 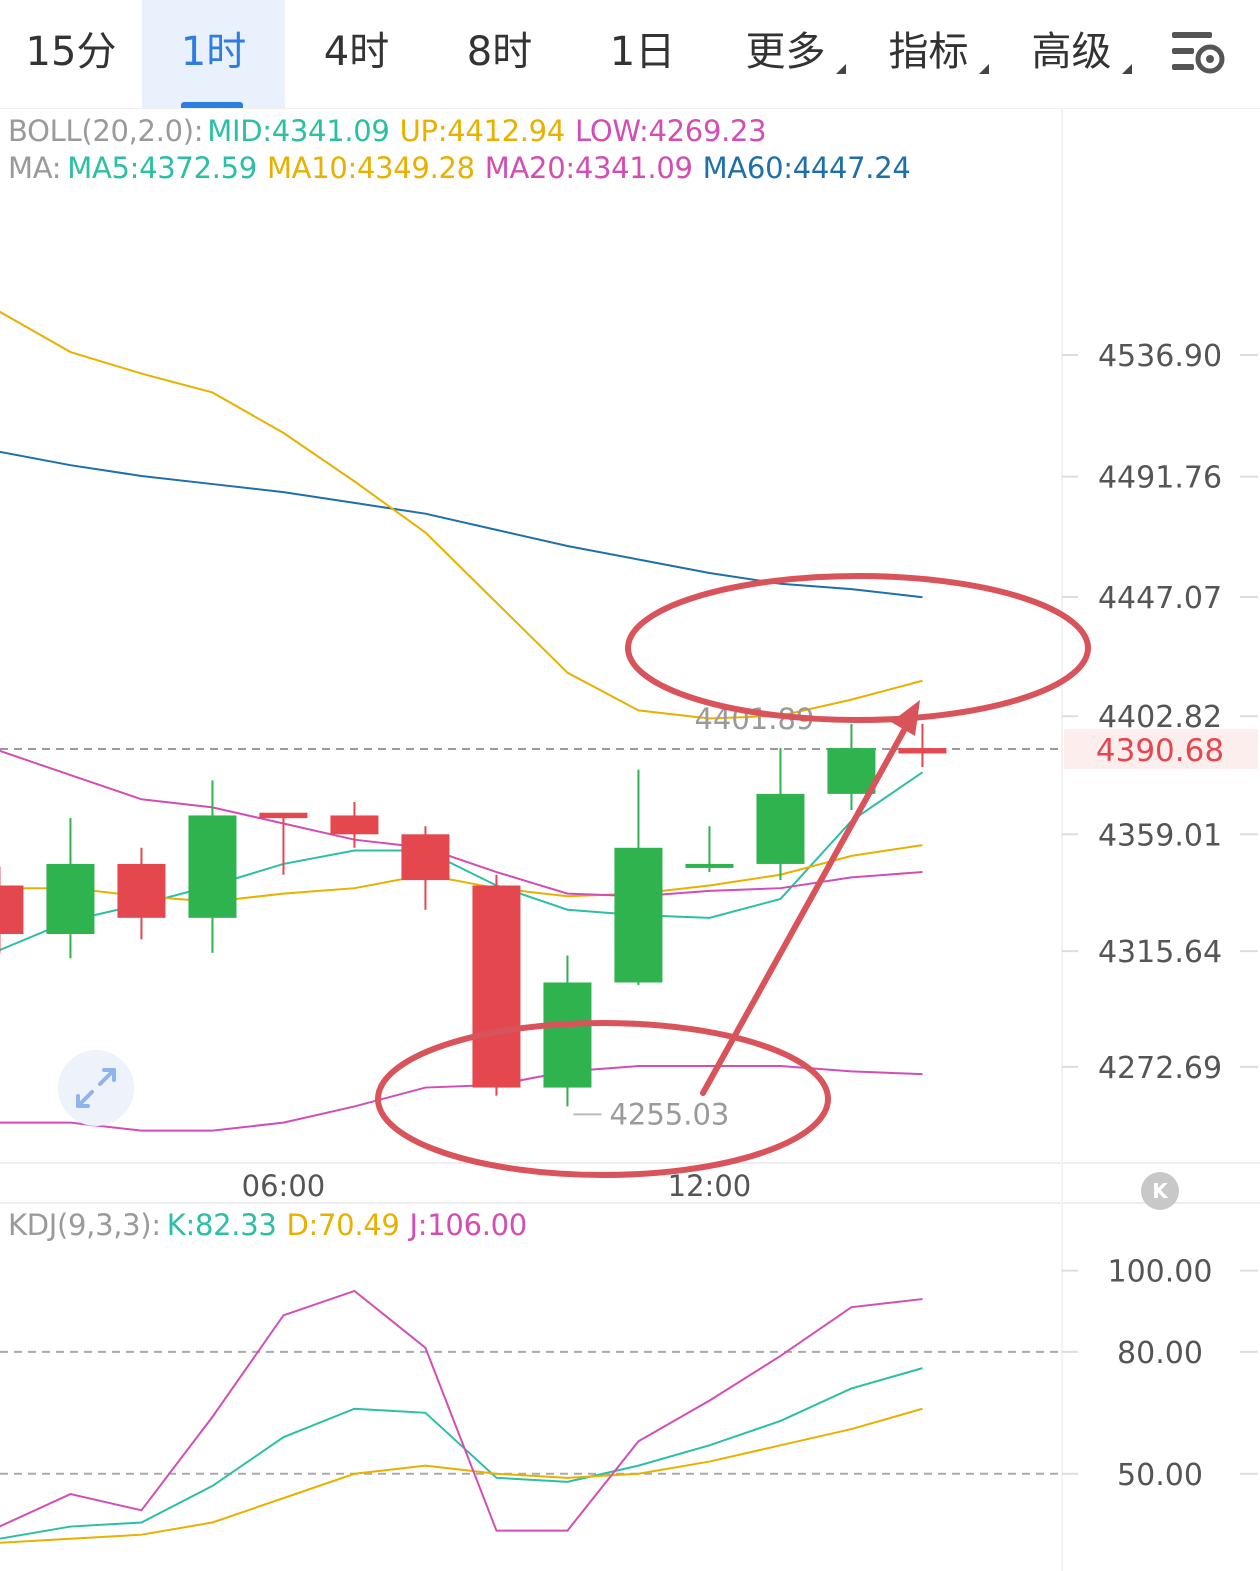 What do you see at coordinates (96, 1088) in the screenshot?
I see `expand-arrows-icon` at bounding box center [96, 1088].